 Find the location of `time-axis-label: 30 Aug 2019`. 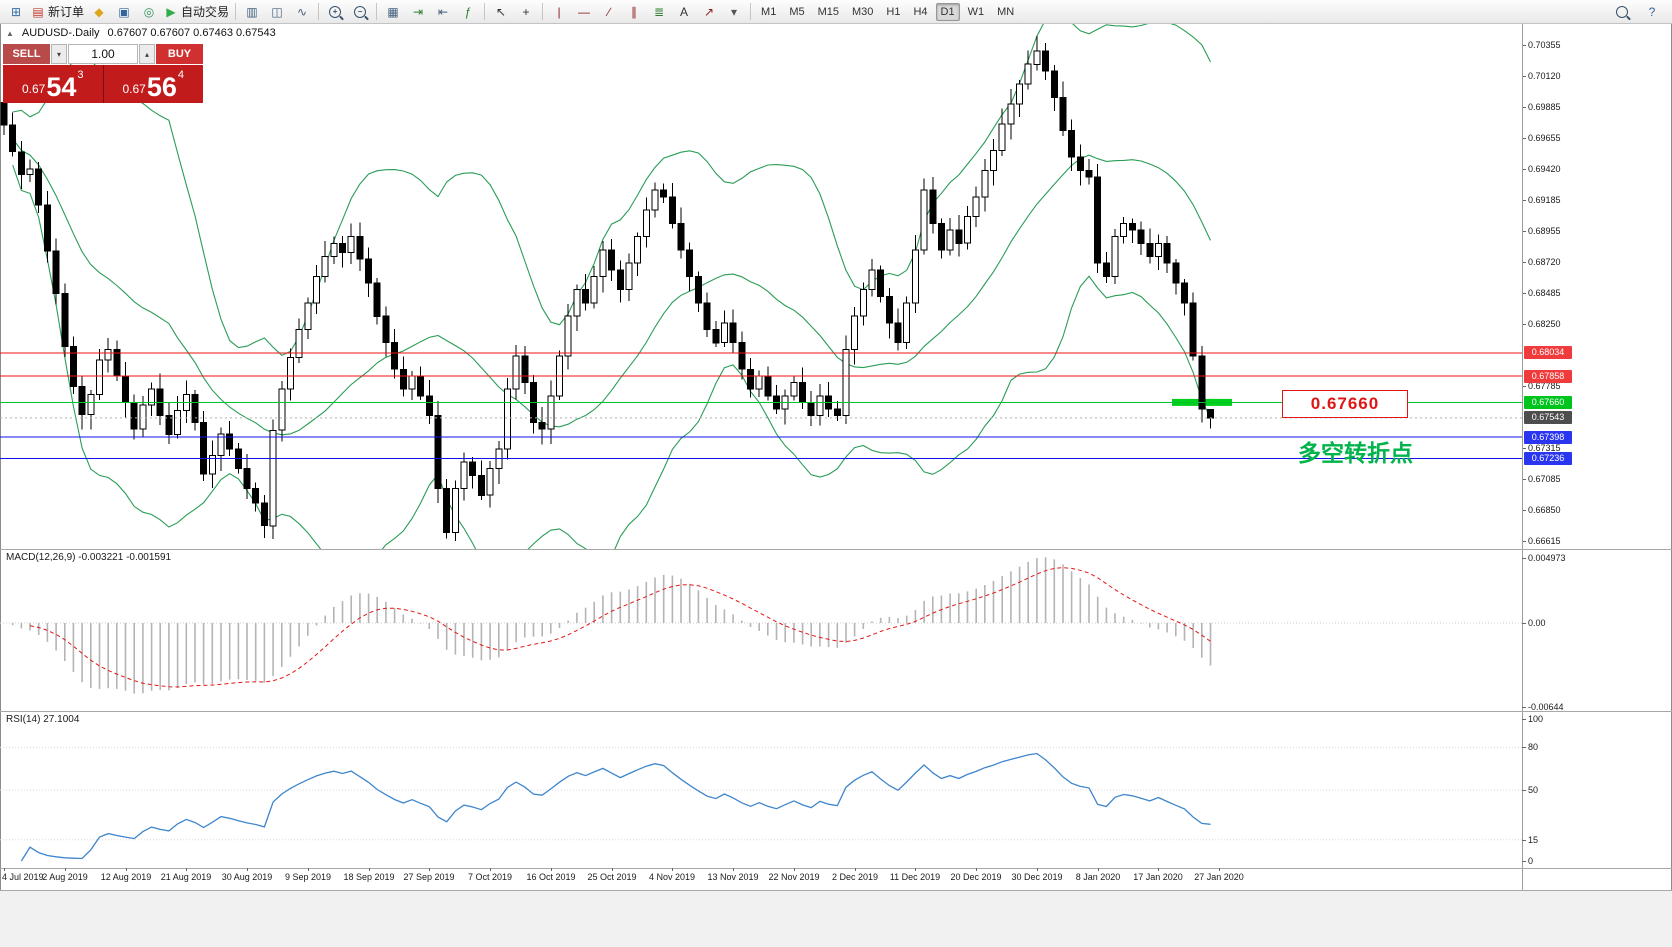

time-axis-label: 30 Aug 2019 is located at coordinates (247, 877).